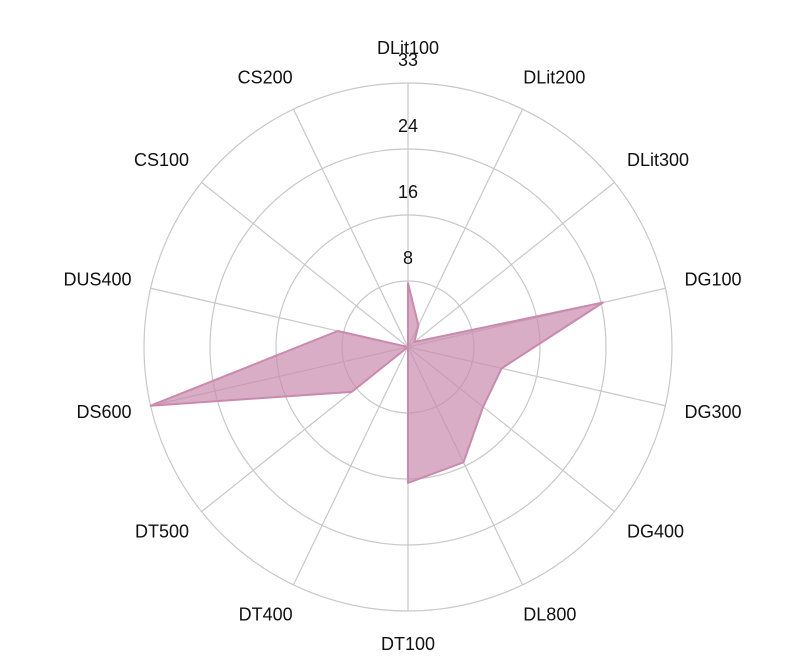 The image size is (795, 672). What do you see at coordinates (554, 77) in the screenshot?
I see `category-label-dlit200: DLit200` at bounding box center [554, 77].